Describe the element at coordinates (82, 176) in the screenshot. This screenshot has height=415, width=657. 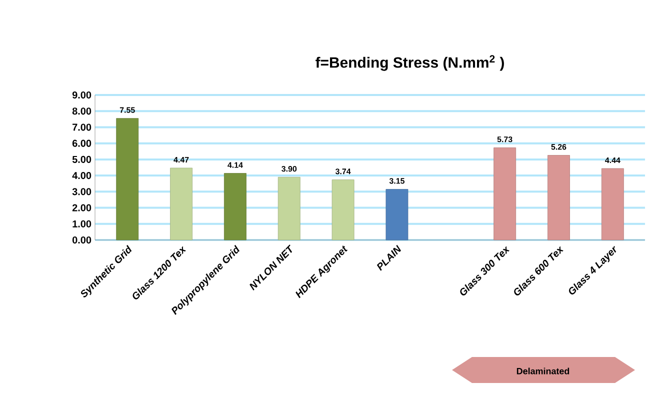
I see `y-tick-label: 4.00` at that location.